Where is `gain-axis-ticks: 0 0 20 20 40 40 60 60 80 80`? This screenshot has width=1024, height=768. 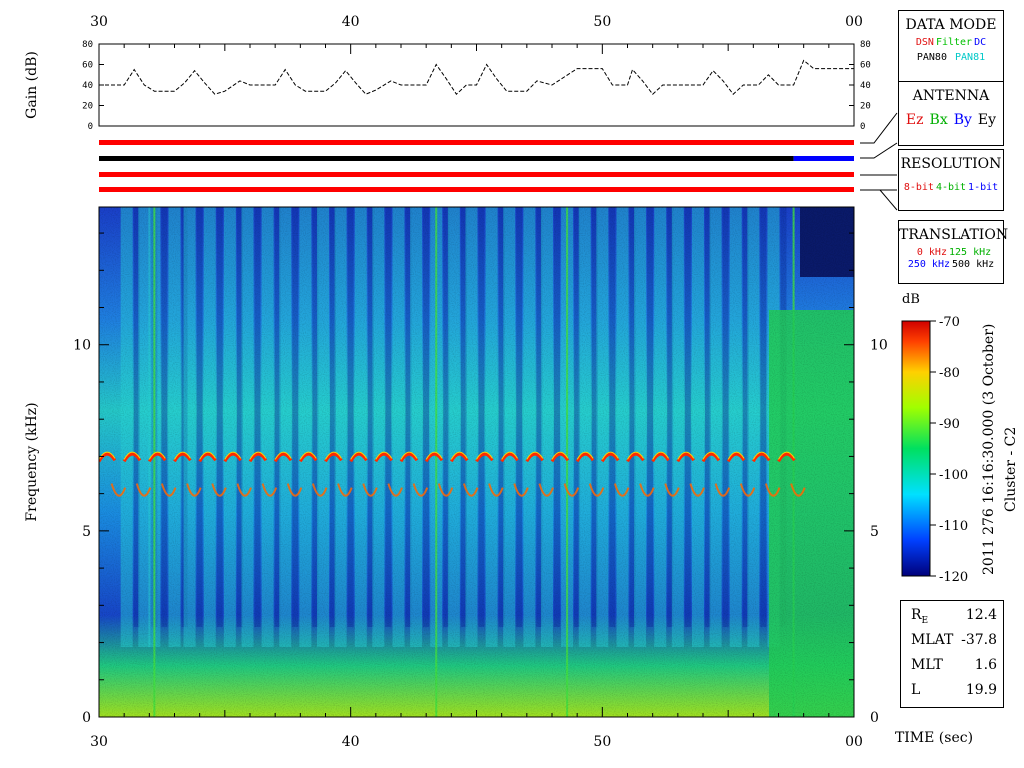 gain-axis-ticks: 0 0 20 20 40 40 60 60 80 80 is located at coordinates (476, 86).